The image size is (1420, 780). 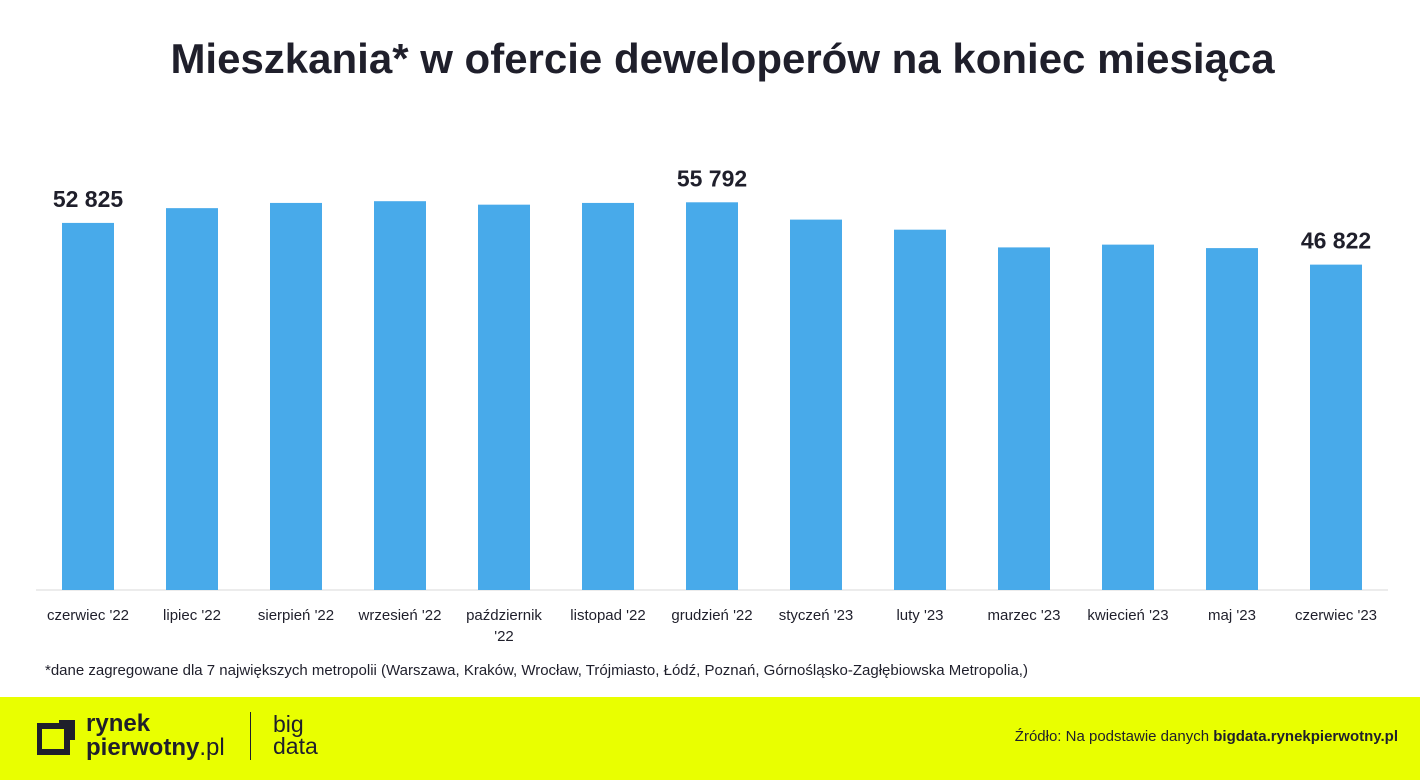 What do you see at coordinates (1305, 736) in the screenshot?
I see `source-link: bigdata.rynekpierwotny.pl` at bounding box center [1305, 736].